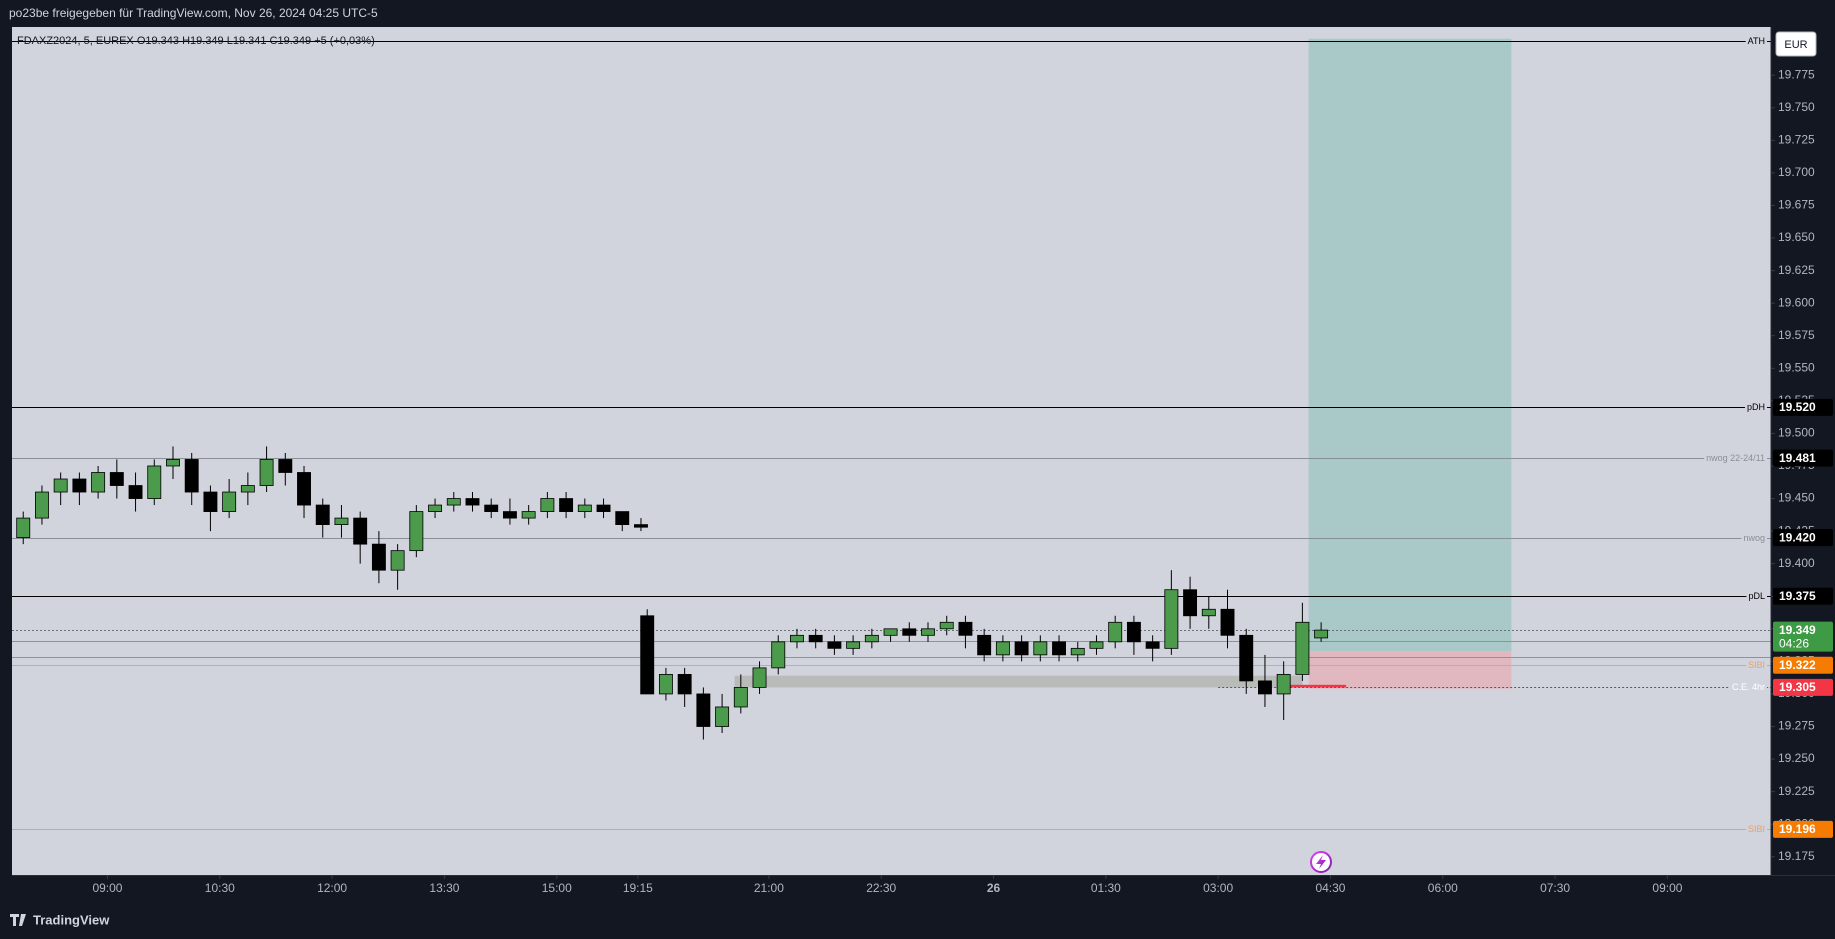 Image resolution: width=1835 pixels, height=939 pixels. Describe the element at coordinates (994, 888) in the screenshot. I see `x-tick-label: 26` at that location.